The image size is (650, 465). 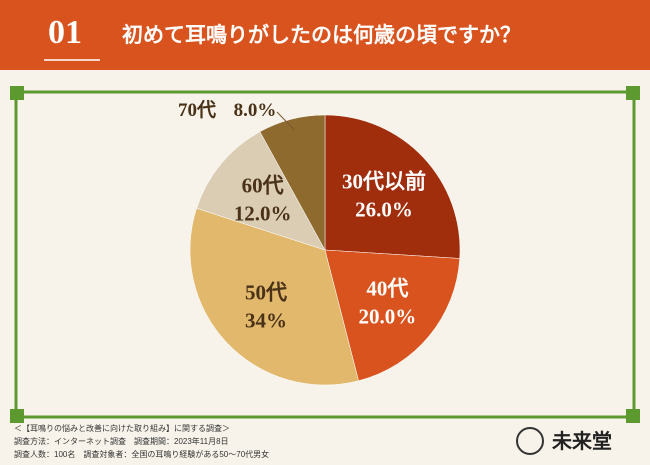 What do you see at coordinates (141, 454) in the screenshot?
I see `note: 調査人数：100名 調査対象者：全国の耳鳴り経験がある50～70代男女` at bounding box center [141, 454].